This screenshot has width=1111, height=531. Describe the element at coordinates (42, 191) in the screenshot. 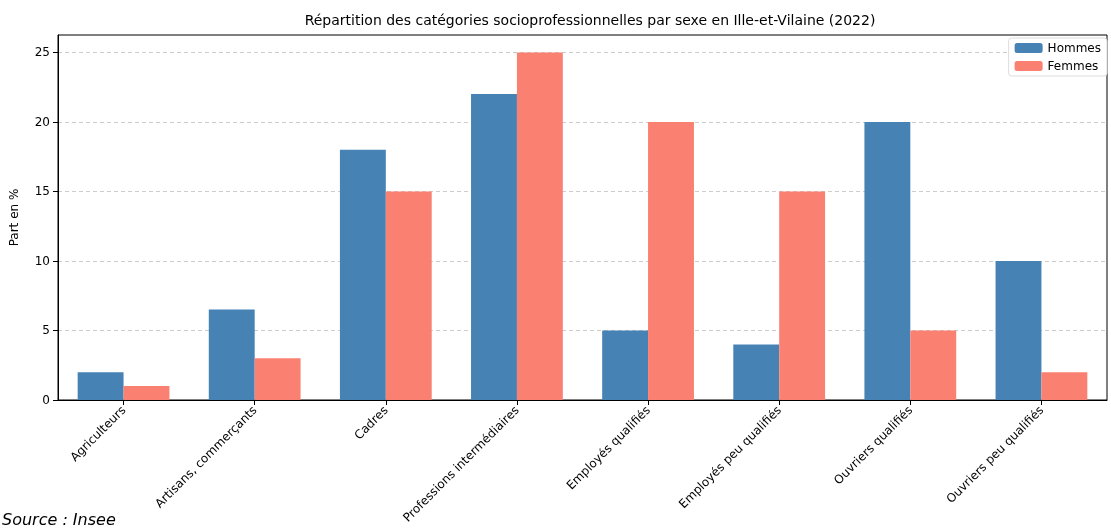

I see `y-tick-label: 15` at that location.